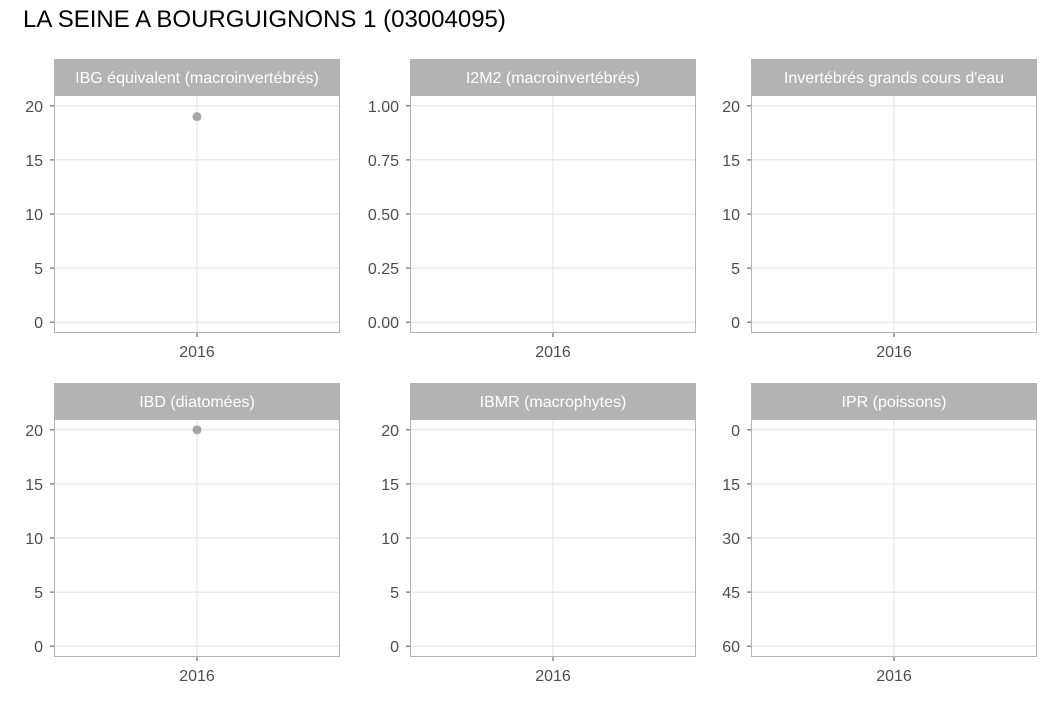  I want to click on panel-3-strip, so click(894, 77).